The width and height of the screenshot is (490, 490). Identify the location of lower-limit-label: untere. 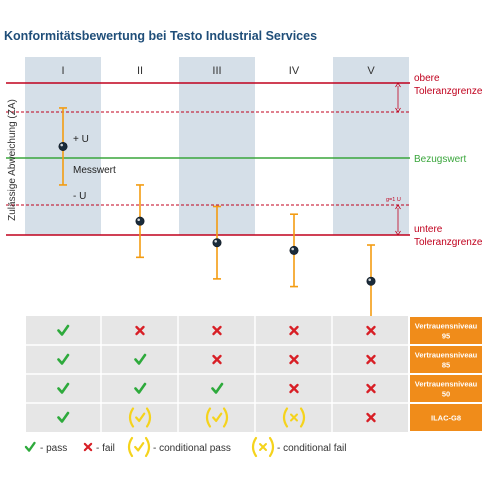
(428, 229).